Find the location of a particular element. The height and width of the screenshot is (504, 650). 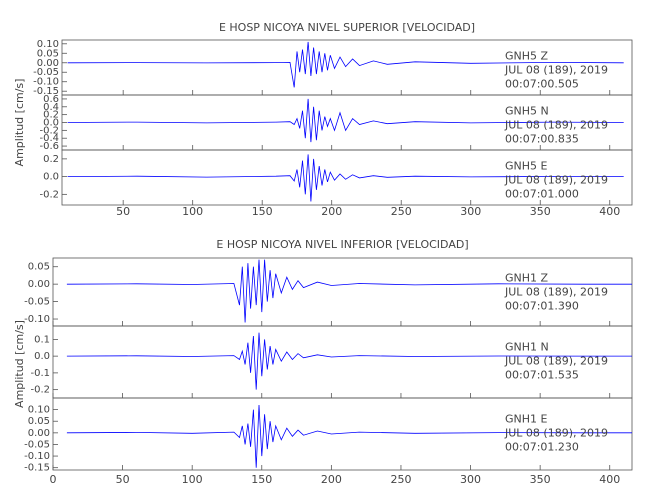

x-tick-label: 0 is located at coordinates (53, 479).